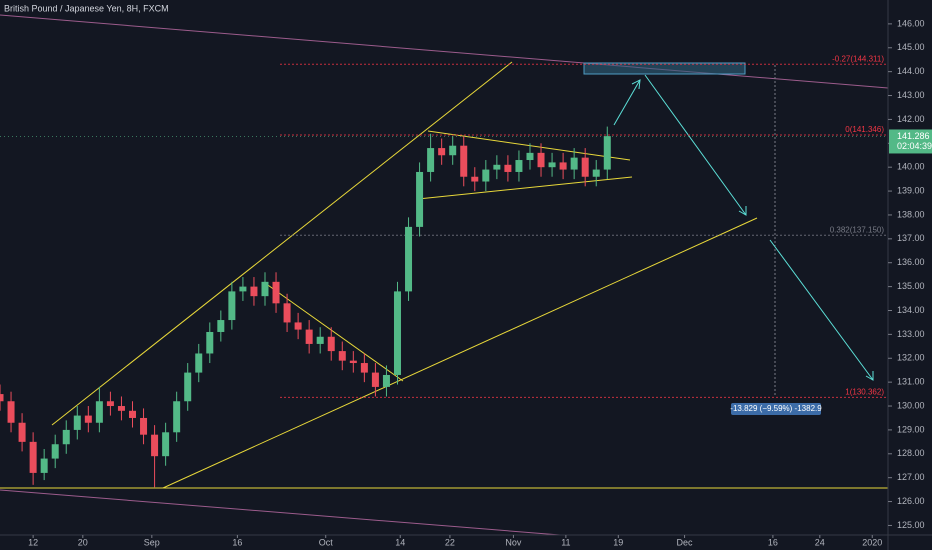  Describe the element at coordinates (33, 542) in the screenshot. I see `x-tick-label: 12` at that location.